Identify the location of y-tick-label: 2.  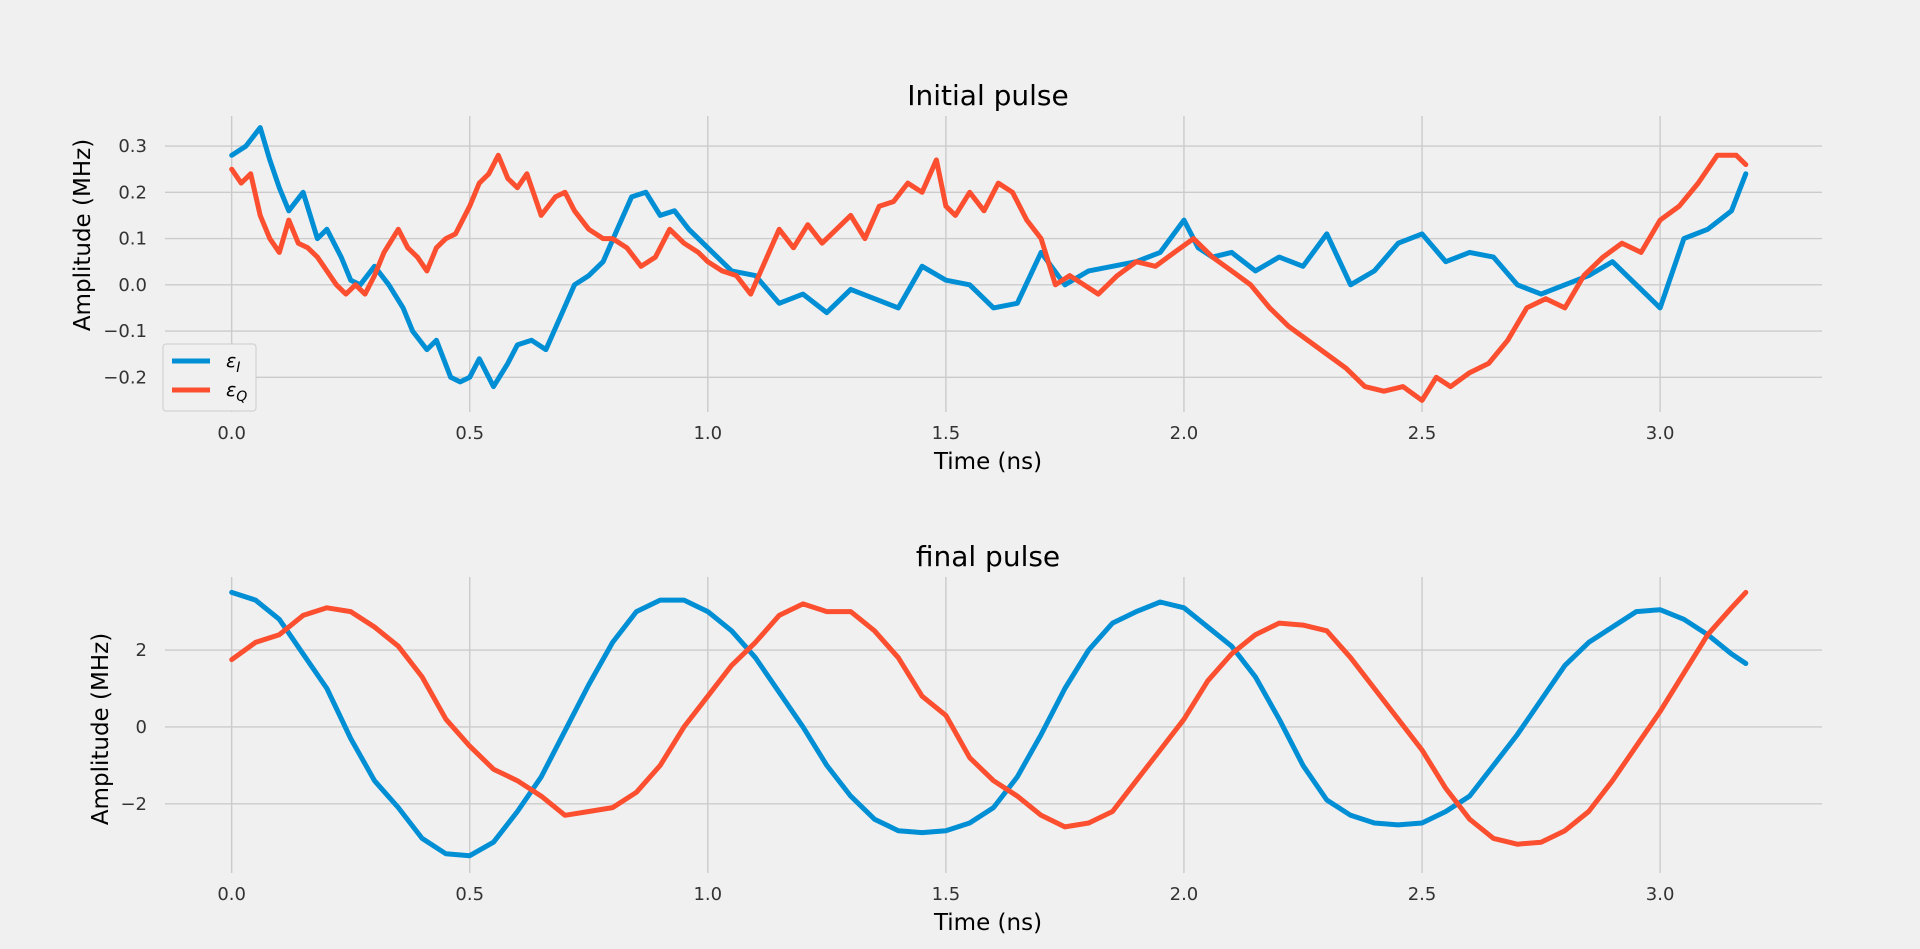
(141, 650).